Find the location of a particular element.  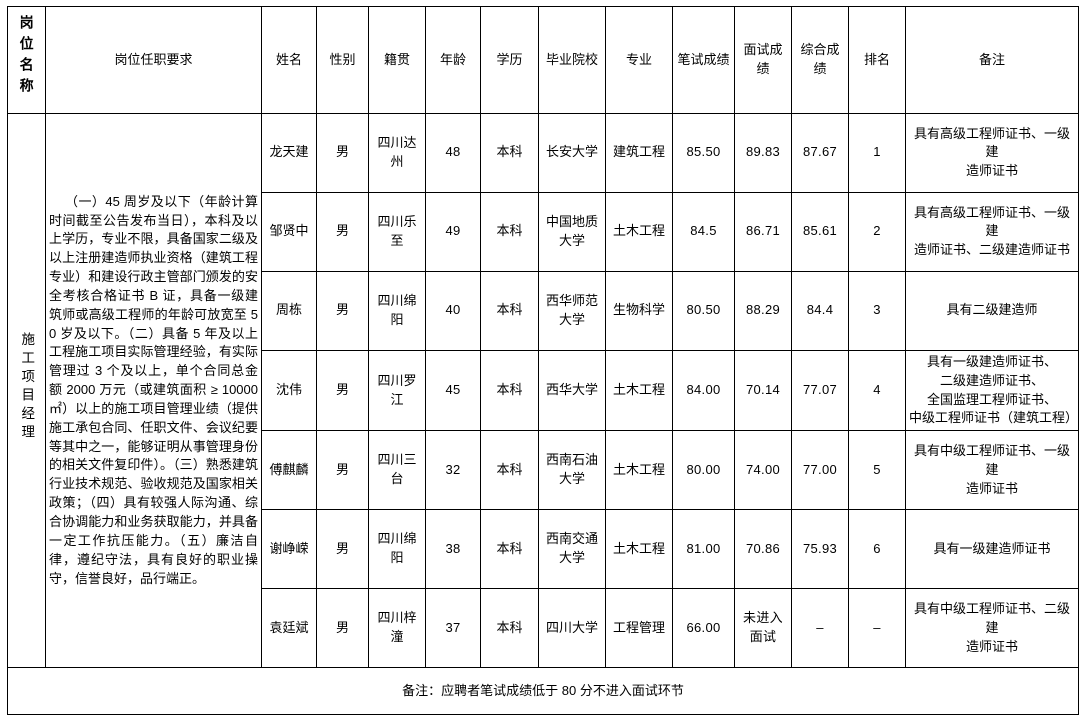

cell-school: 长安大学 is located at coordinates (572, 152).